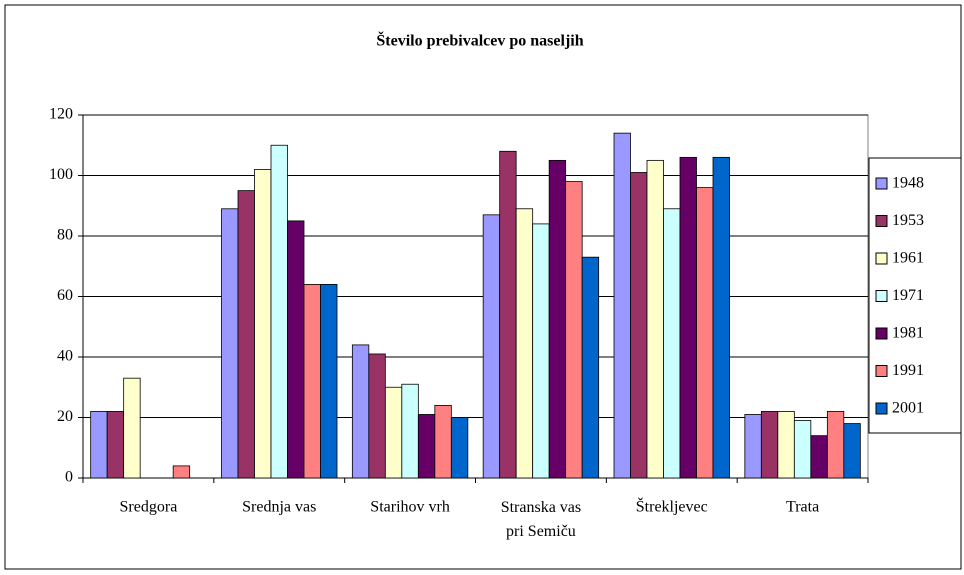 This screenshot has height=575, width=964. Describe the element at coordinates (908, 333) in the screenshot. I see `legend-label: 1981` at that location.